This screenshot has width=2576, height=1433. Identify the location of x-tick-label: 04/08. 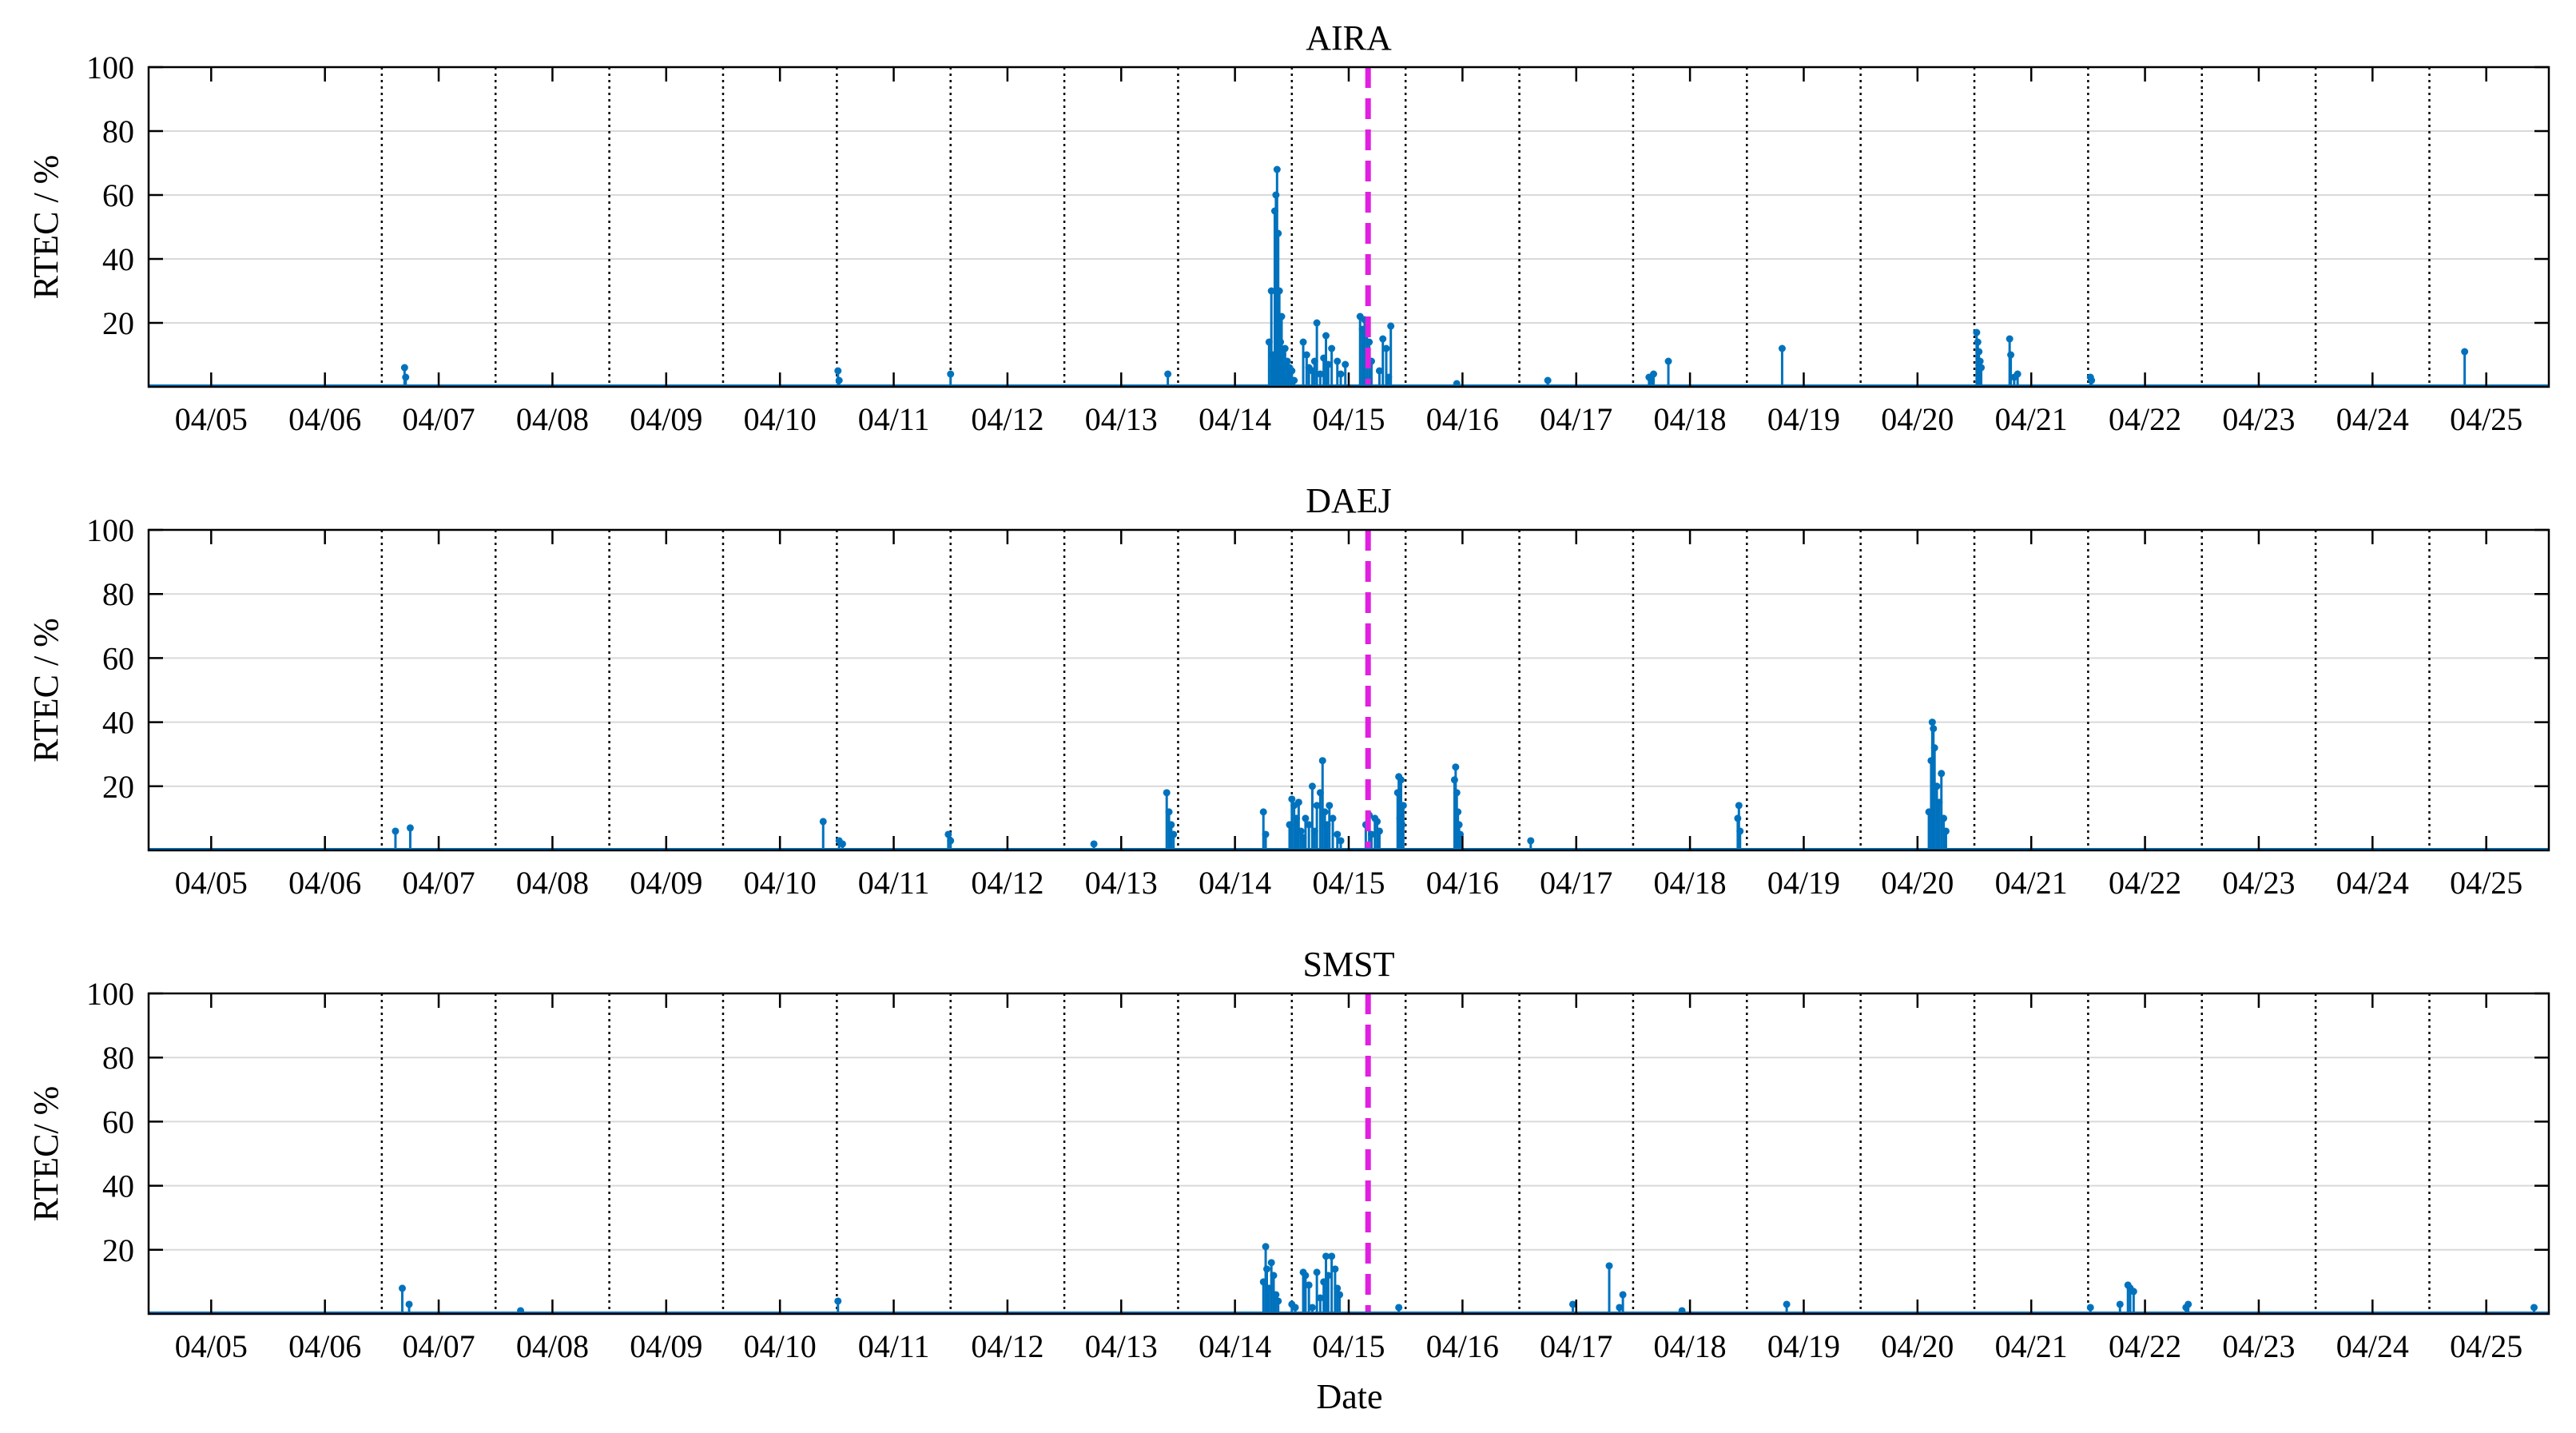
(552, 883).